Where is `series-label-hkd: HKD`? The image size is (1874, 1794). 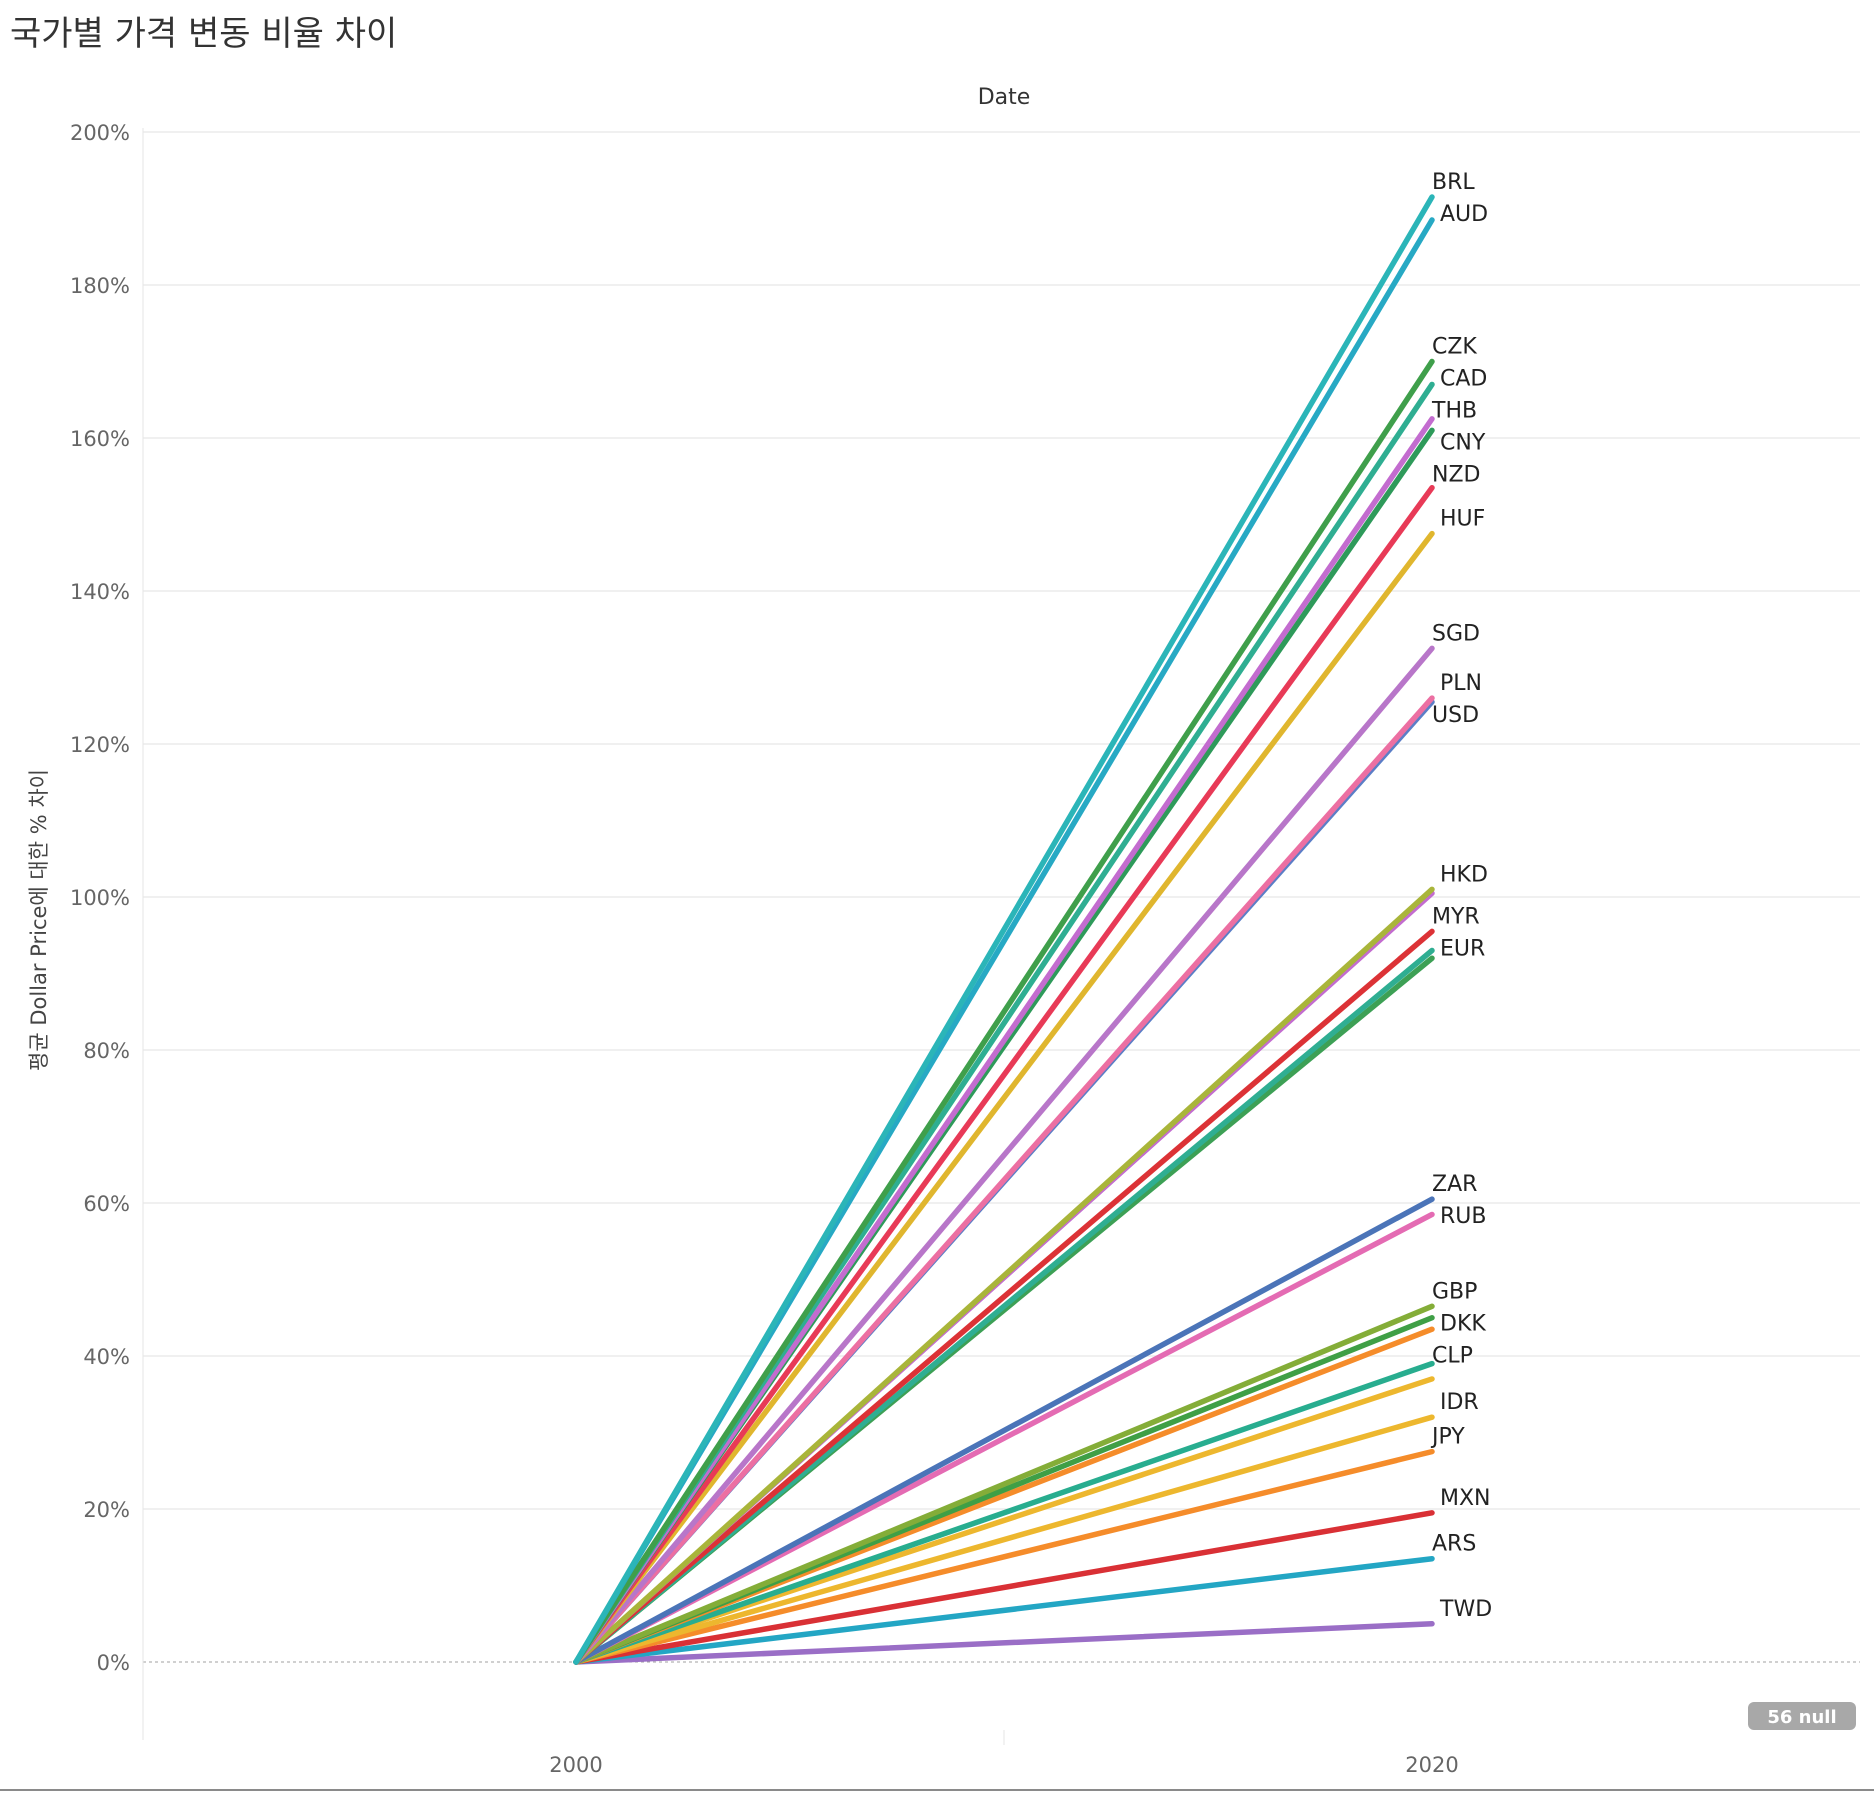 series-label-hkd: HKD is located at coordinates (1464, 874).